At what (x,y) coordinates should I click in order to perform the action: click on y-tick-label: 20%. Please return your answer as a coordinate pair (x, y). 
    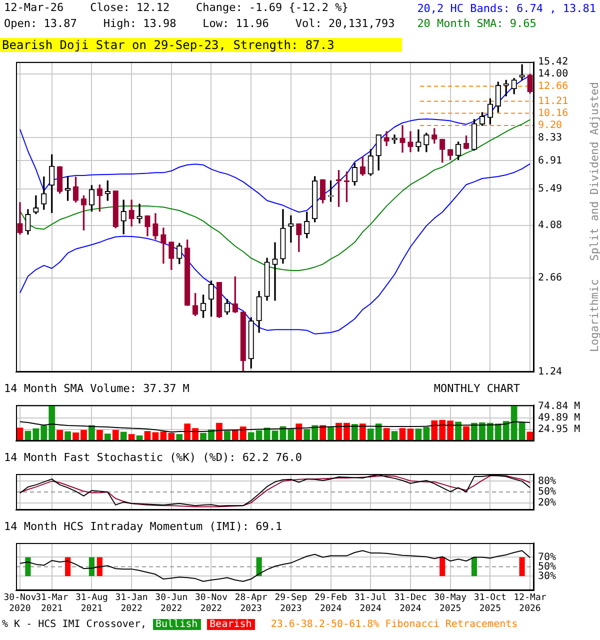
    Looking at the image, I should click on (547, 502).